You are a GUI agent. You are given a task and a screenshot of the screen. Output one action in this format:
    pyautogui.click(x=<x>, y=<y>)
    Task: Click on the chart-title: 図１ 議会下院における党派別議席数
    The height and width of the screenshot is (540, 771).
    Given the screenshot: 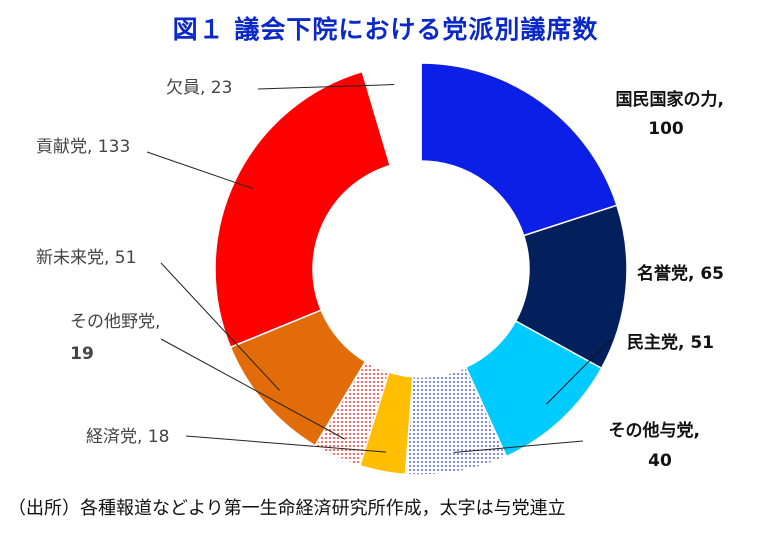 What is the action you would take?
    pyautogui.click(x=385, y=29)
    